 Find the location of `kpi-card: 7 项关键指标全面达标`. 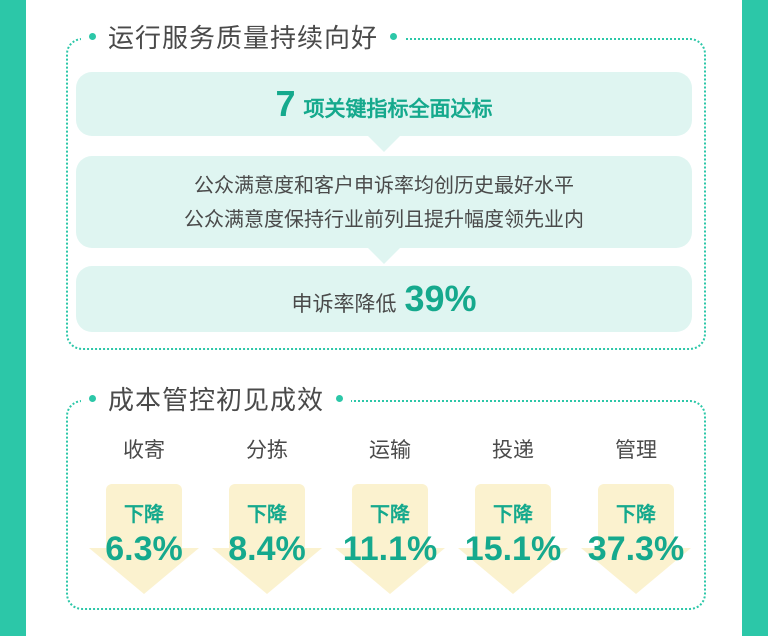

kpi-card: 7 项关键指标全面达标 is located at coordinates (384, 104).